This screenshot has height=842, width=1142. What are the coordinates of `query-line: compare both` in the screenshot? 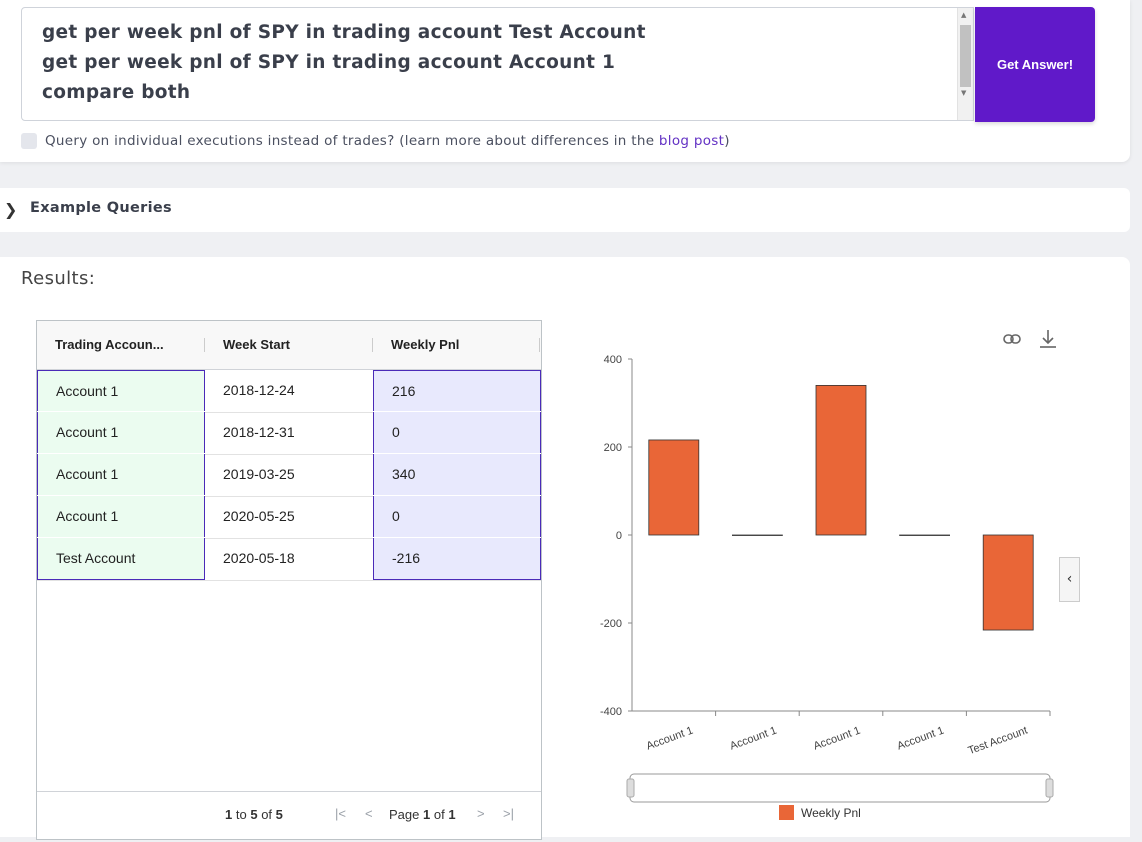 It's located at (116, 92).